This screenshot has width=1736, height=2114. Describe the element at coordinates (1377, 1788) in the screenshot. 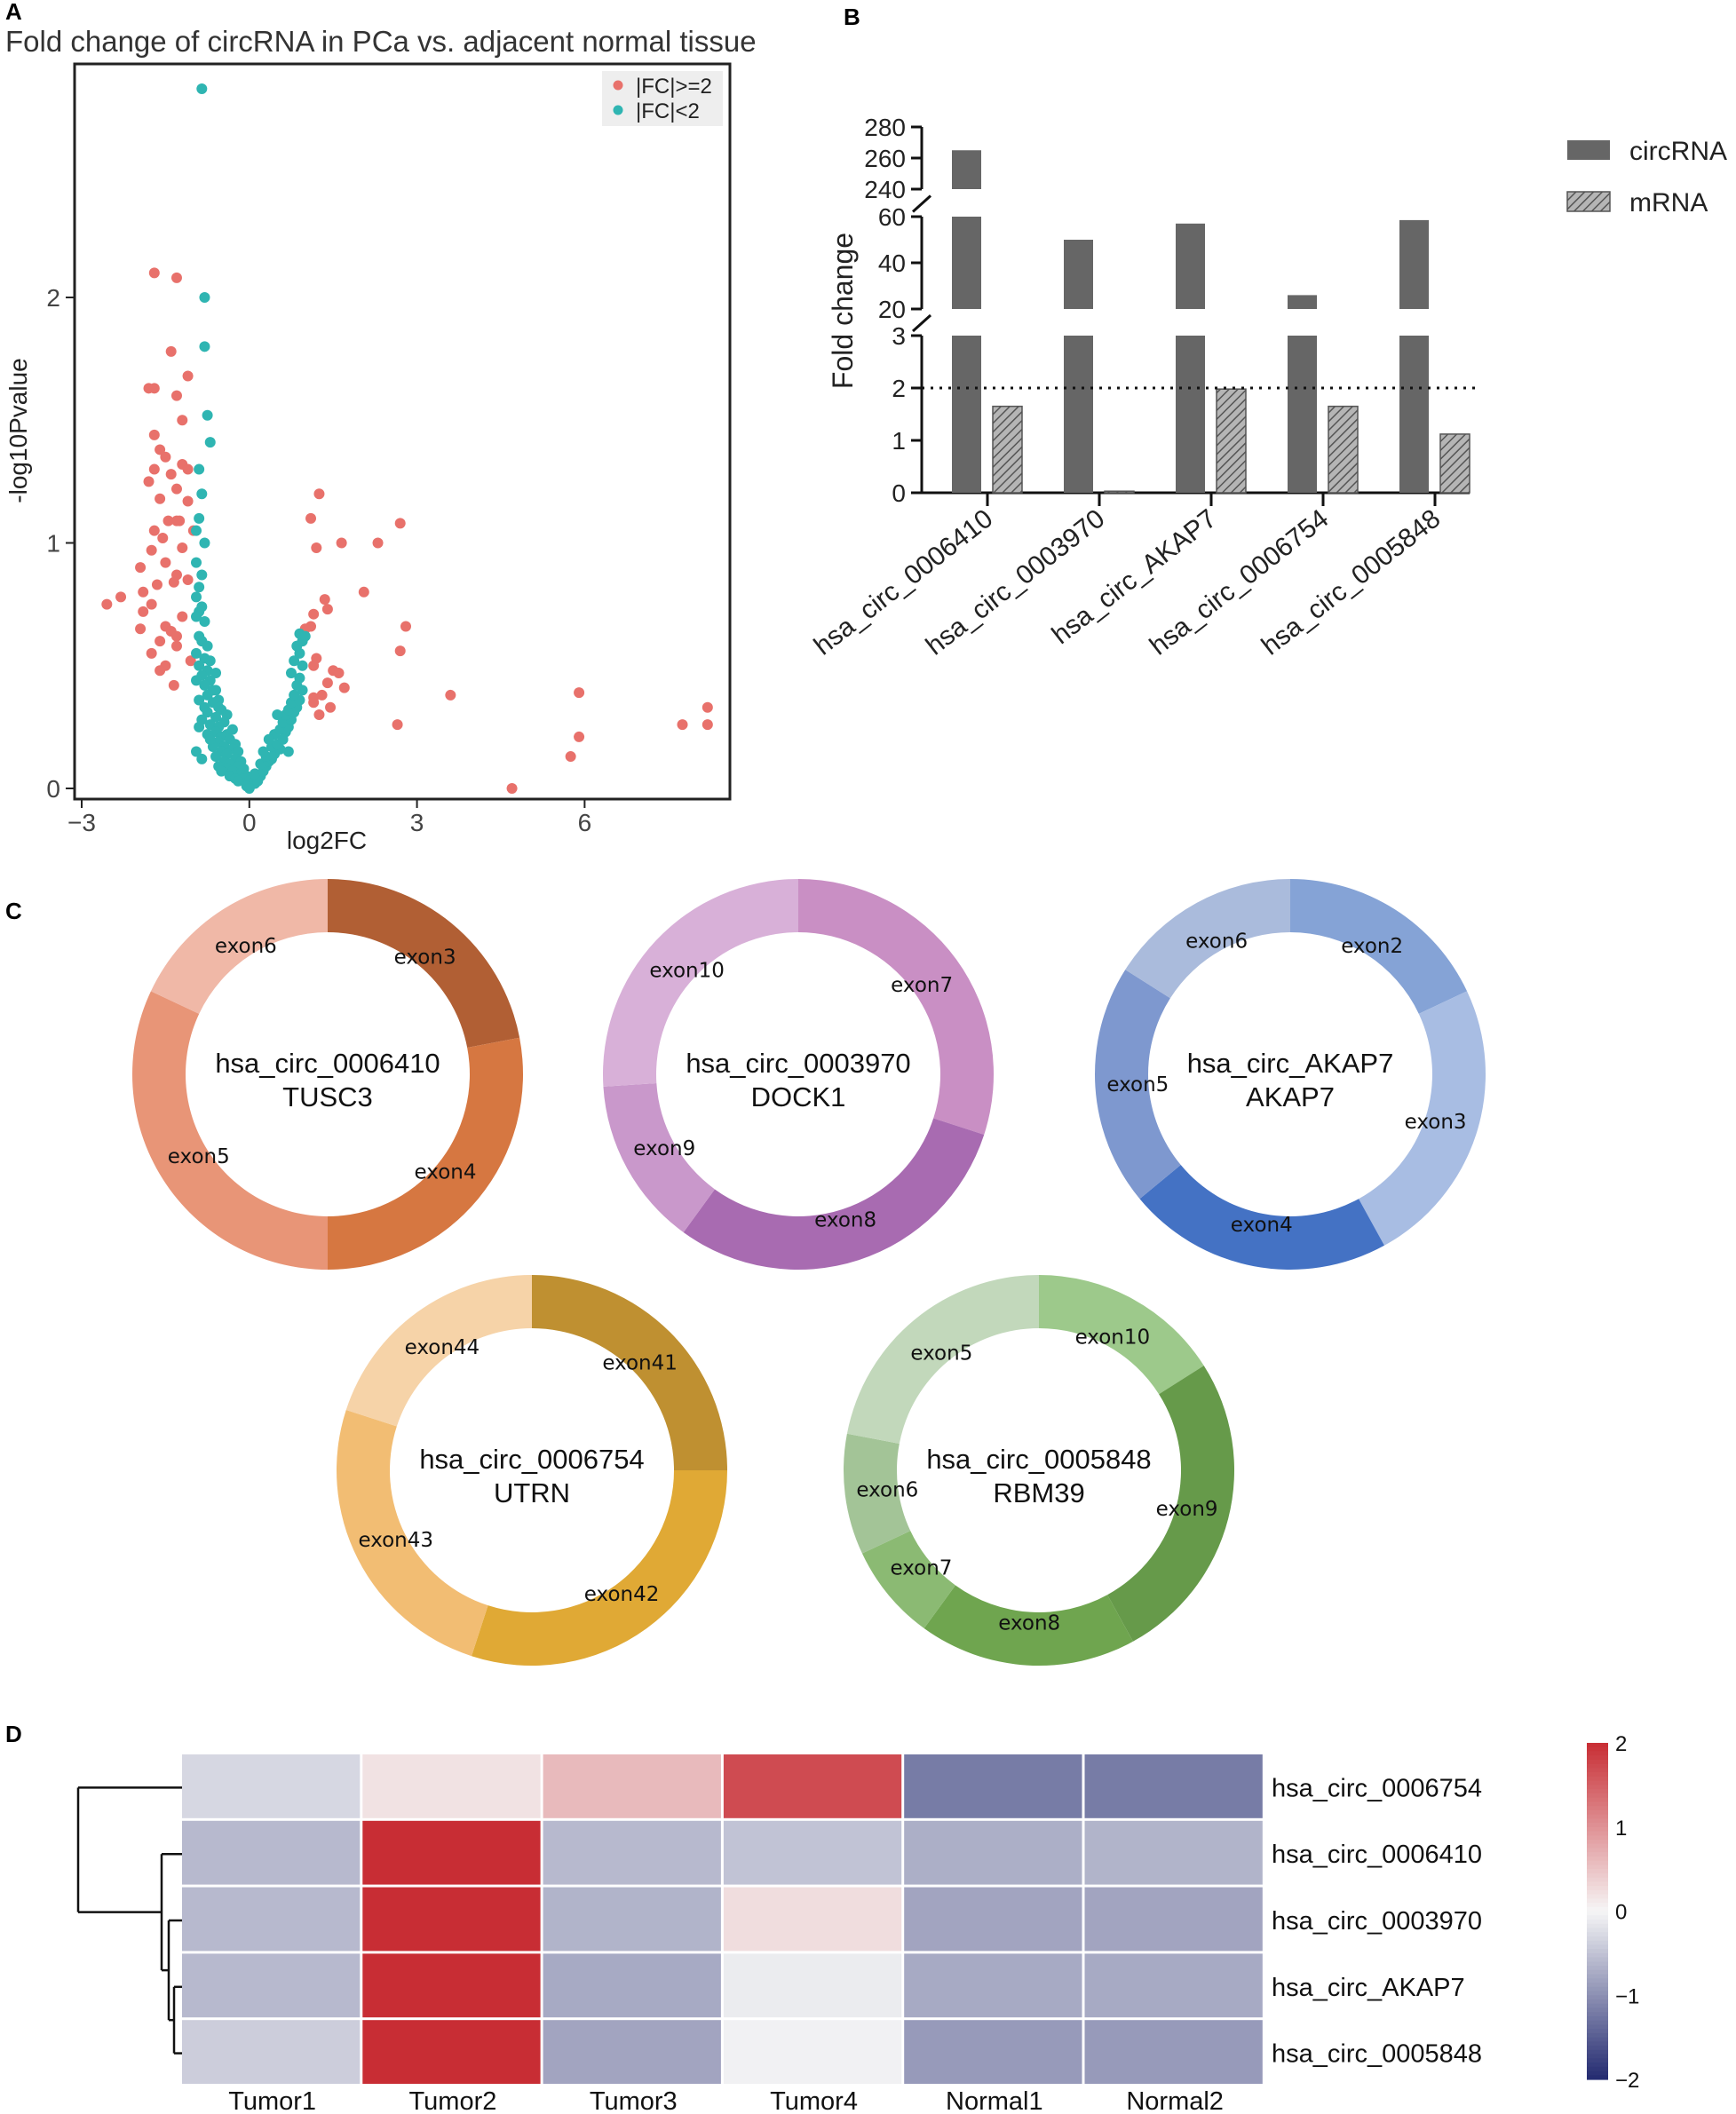

I see `heatmap-row-label: hsa_circ_0006754` at that location.